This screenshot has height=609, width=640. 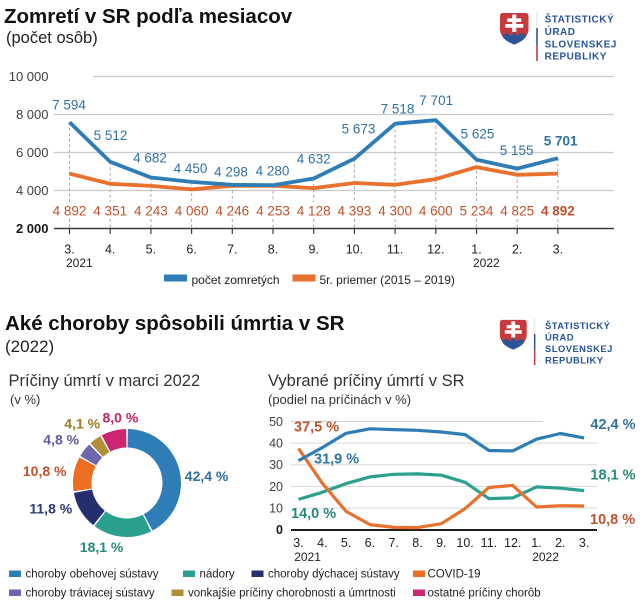 I want to click on svg-text: 5 625, so click(x=478, y=134).